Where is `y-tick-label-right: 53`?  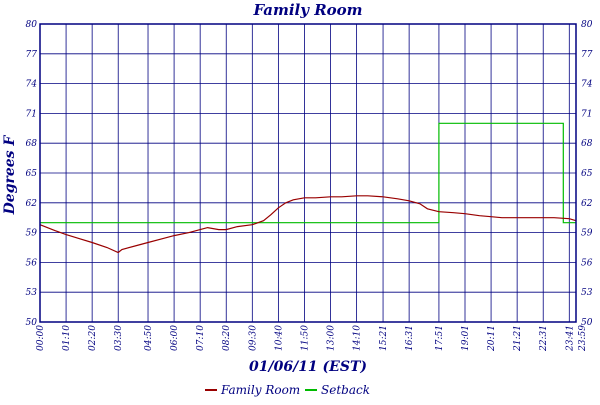
y-tick-label-right: 53 is located at coordinates (587, 293).